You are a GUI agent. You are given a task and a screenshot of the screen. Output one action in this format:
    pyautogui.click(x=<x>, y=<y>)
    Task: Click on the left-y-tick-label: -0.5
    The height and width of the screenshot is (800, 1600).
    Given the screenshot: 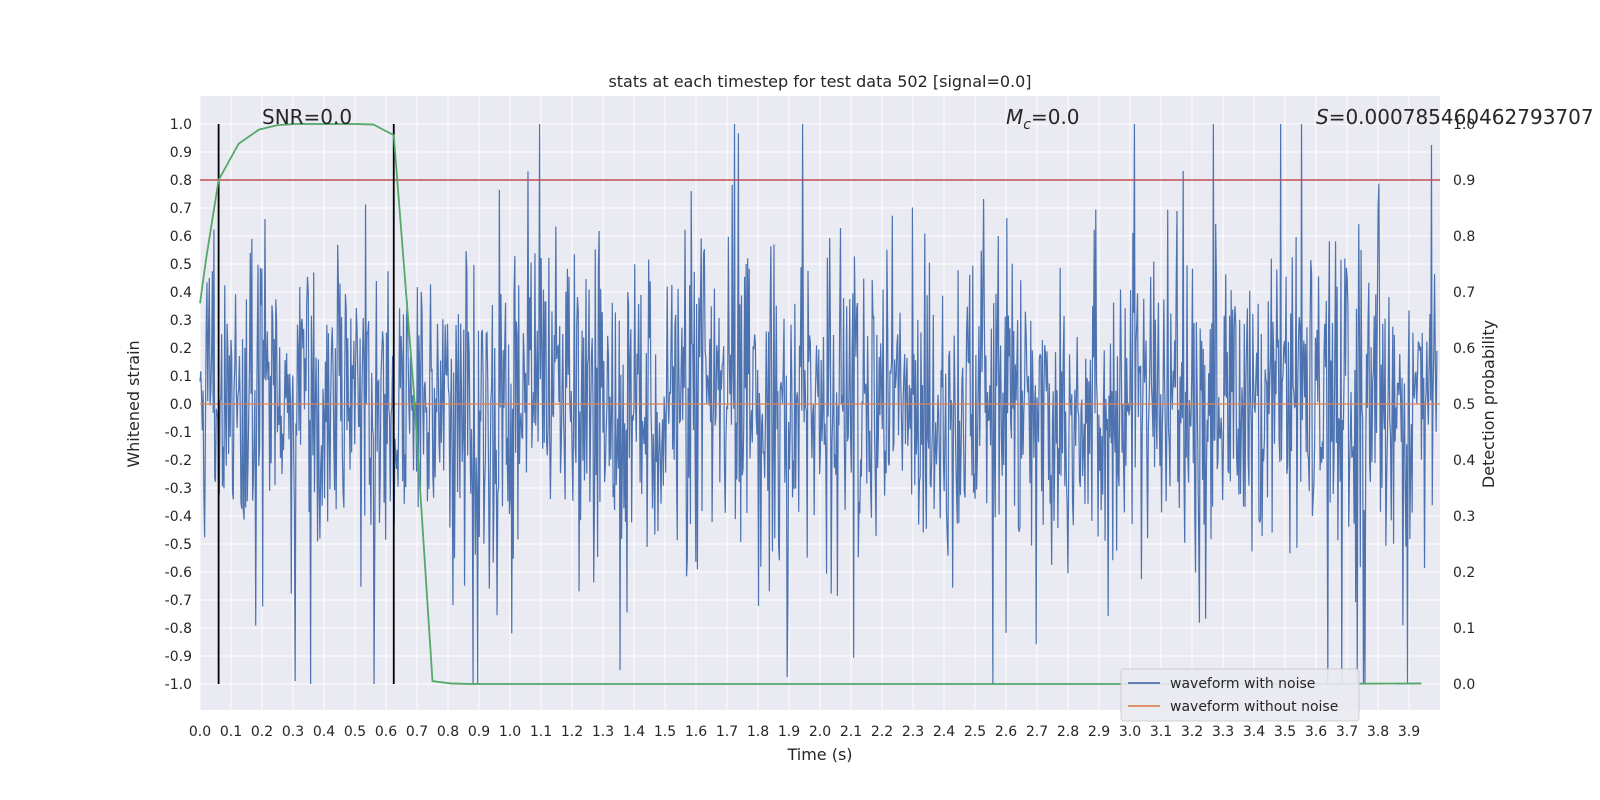 What is the action you would take?
    pyautogui.click(x=178, y=545)
    